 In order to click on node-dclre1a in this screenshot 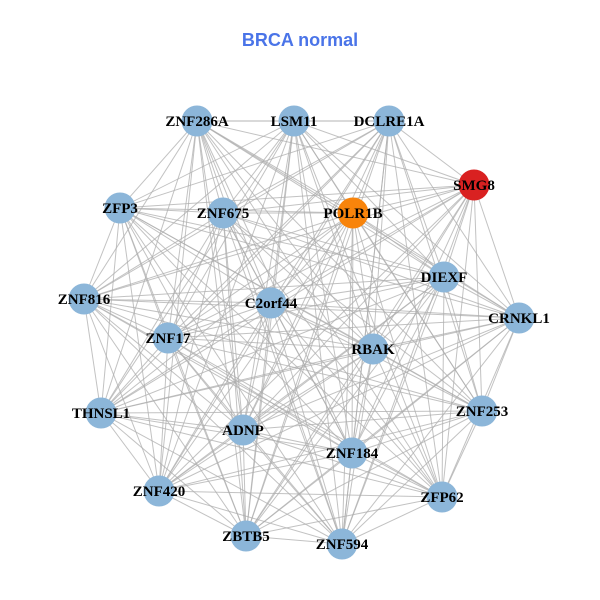, I will do `click(389, 121)`.